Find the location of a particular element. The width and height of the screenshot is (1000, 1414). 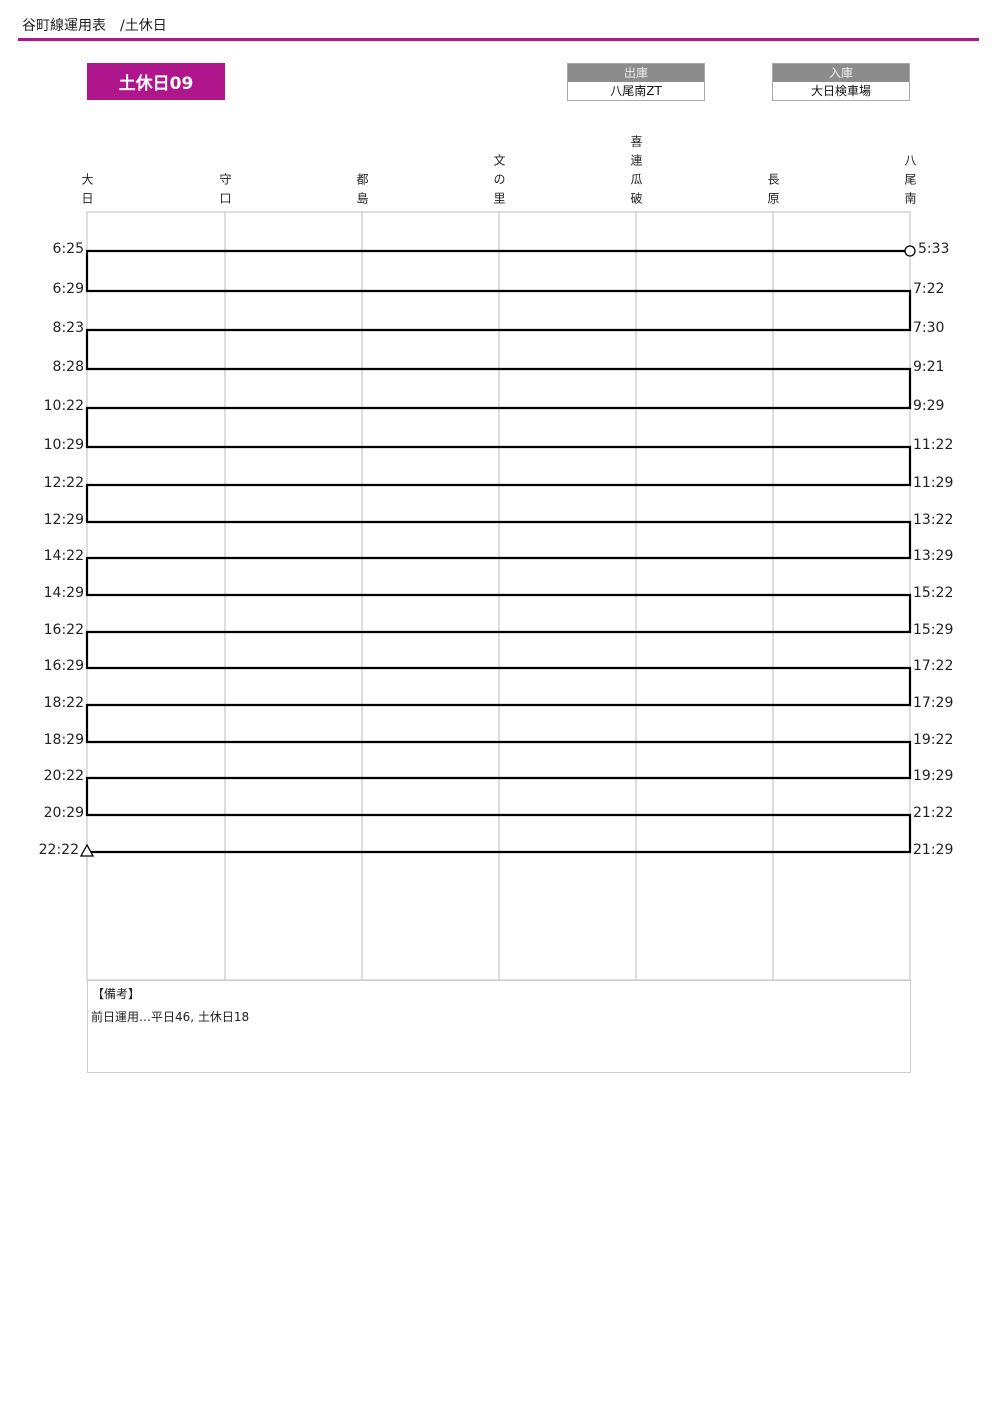

left-time: 12:22 is located at coordinates (63, 483).